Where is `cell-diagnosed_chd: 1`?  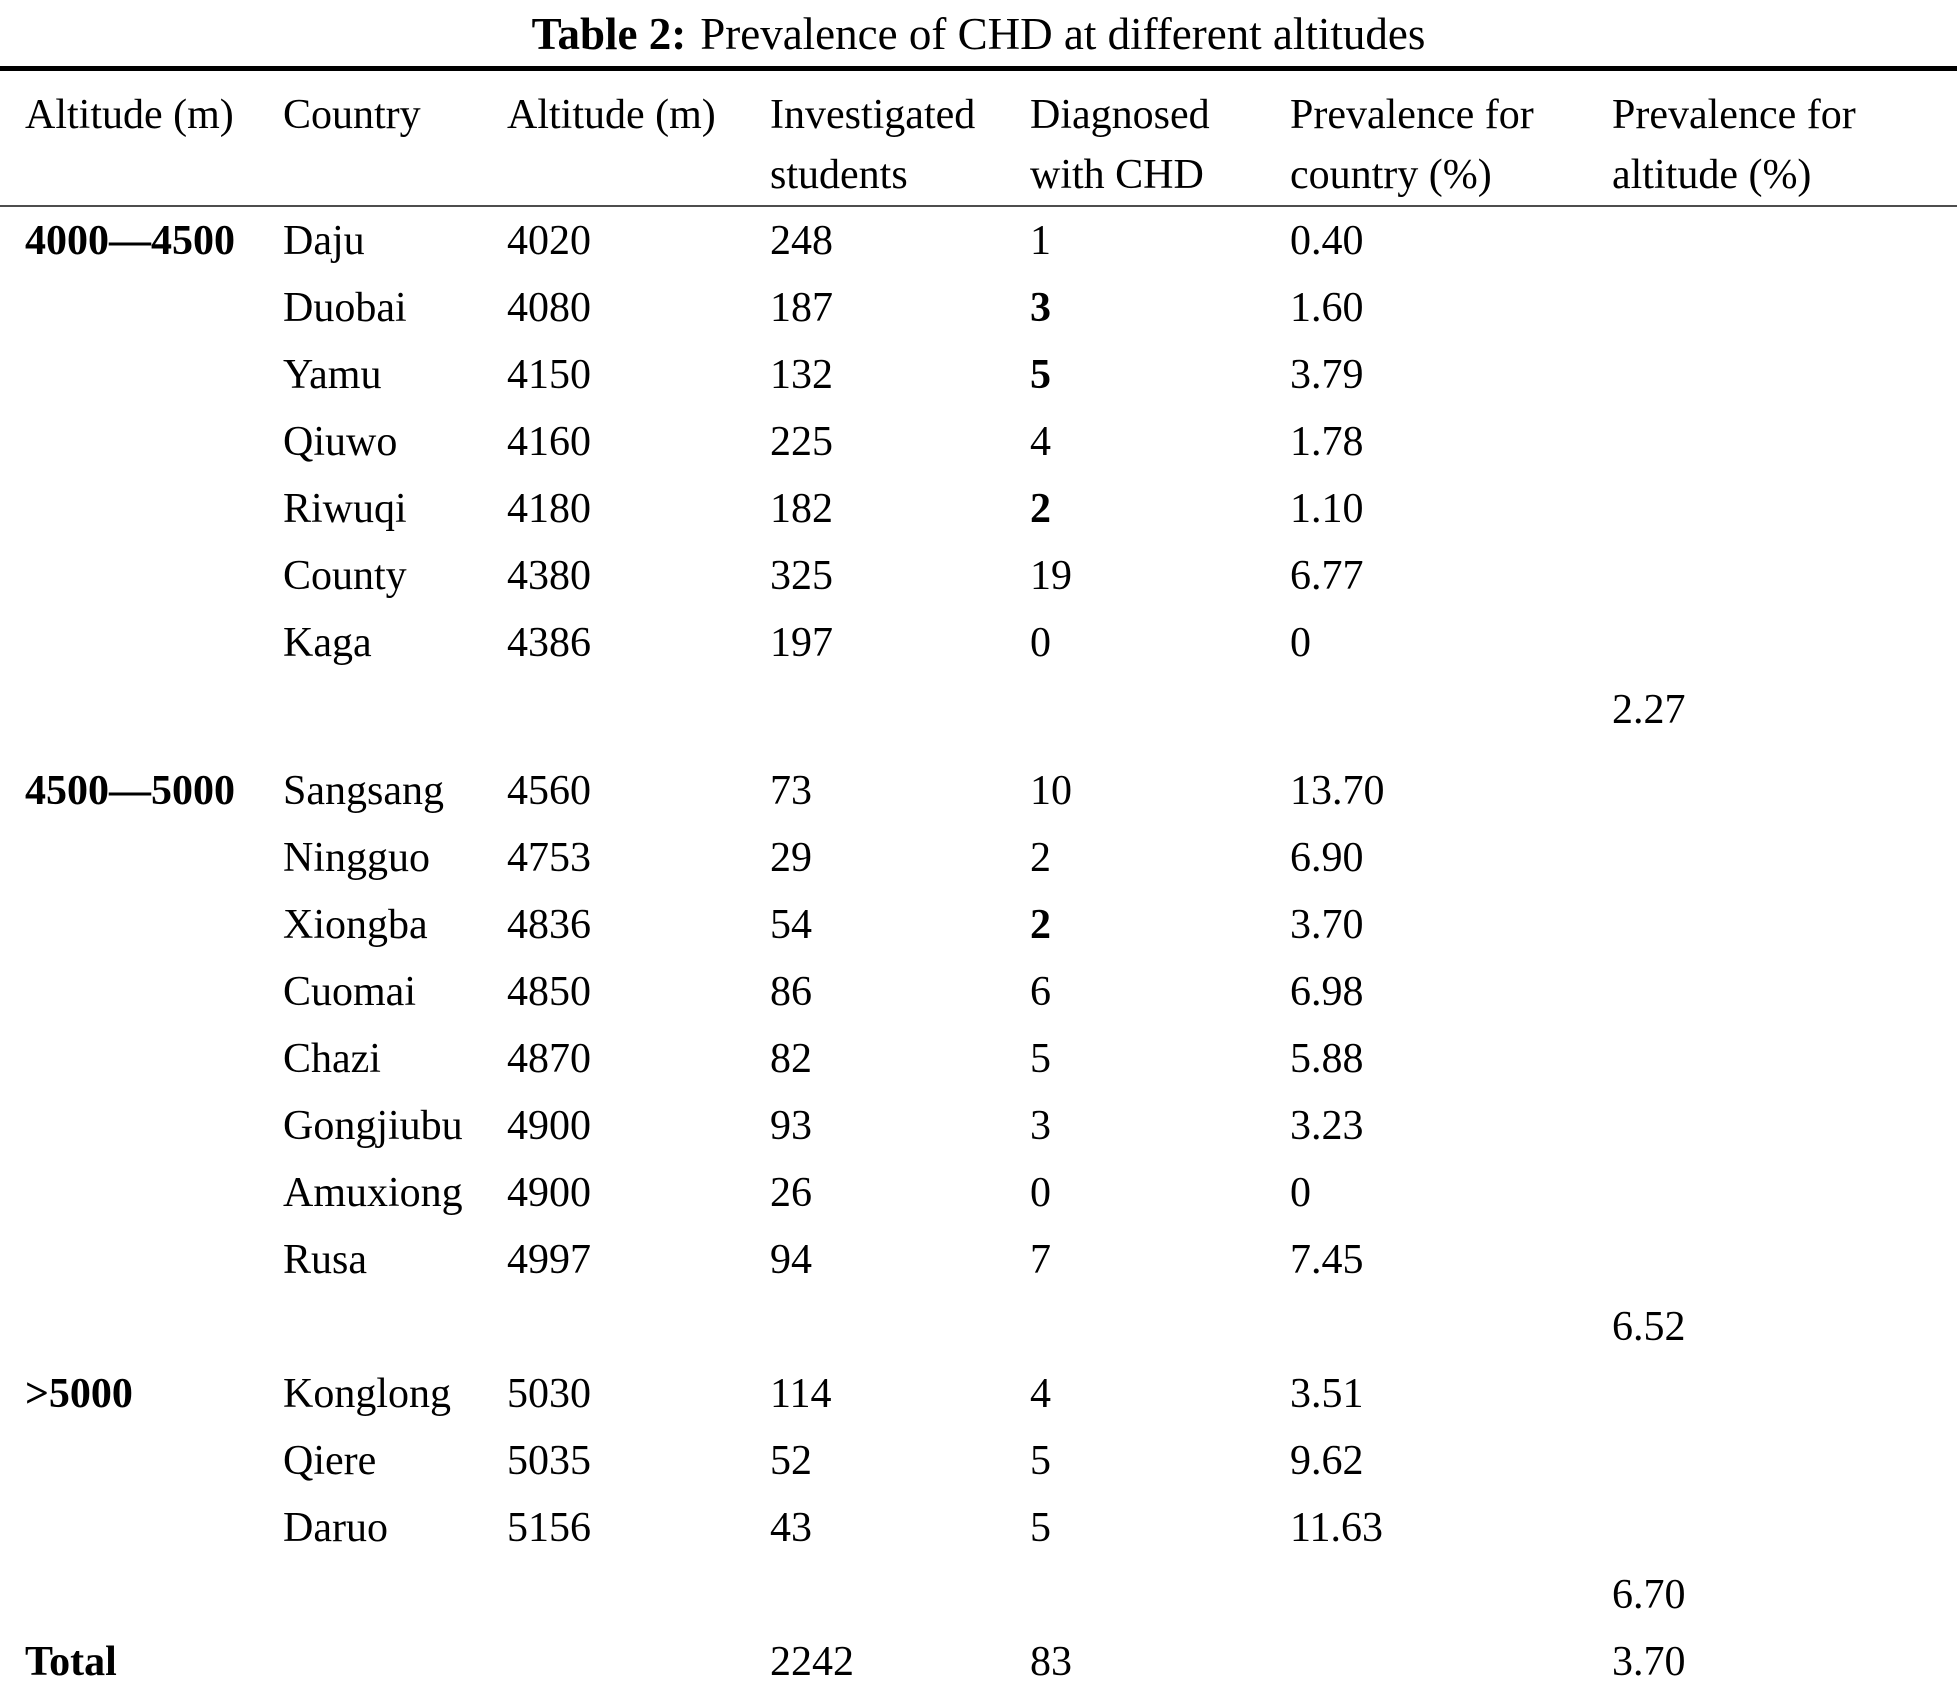
cell-diagnosed_chd: 1 is located at coordinates (1040, 240).